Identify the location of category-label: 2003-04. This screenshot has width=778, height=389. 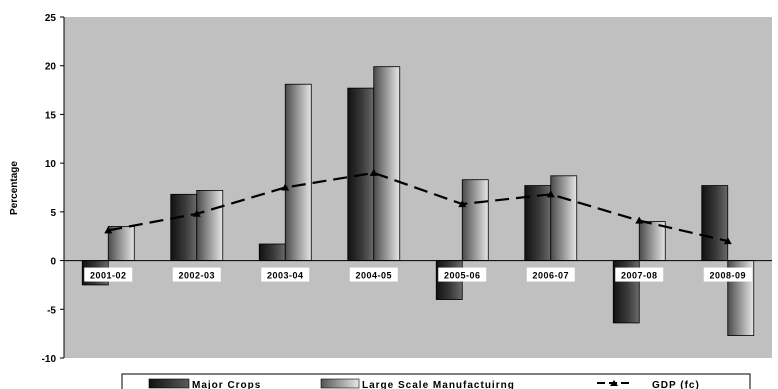
(285, 276).